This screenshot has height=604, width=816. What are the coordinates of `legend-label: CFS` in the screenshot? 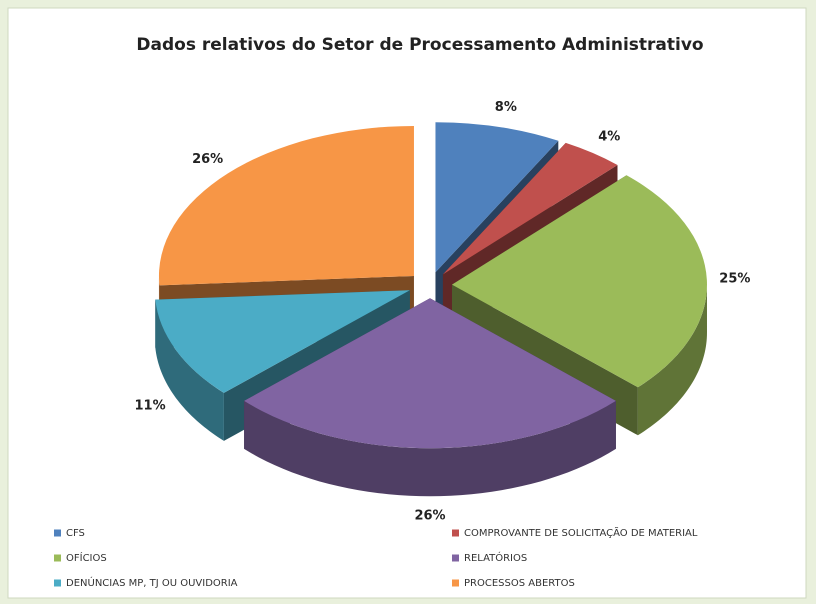 It's located at (75, 533).